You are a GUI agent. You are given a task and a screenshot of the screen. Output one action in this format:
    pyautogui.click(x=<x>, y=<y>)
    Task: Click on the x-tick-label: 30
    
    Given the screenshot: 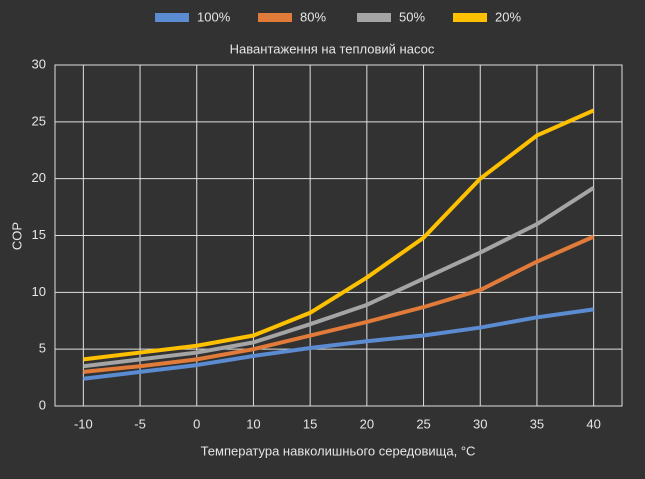 What is the action you would take?
    pyautogui.click(x=480, y=423)
    